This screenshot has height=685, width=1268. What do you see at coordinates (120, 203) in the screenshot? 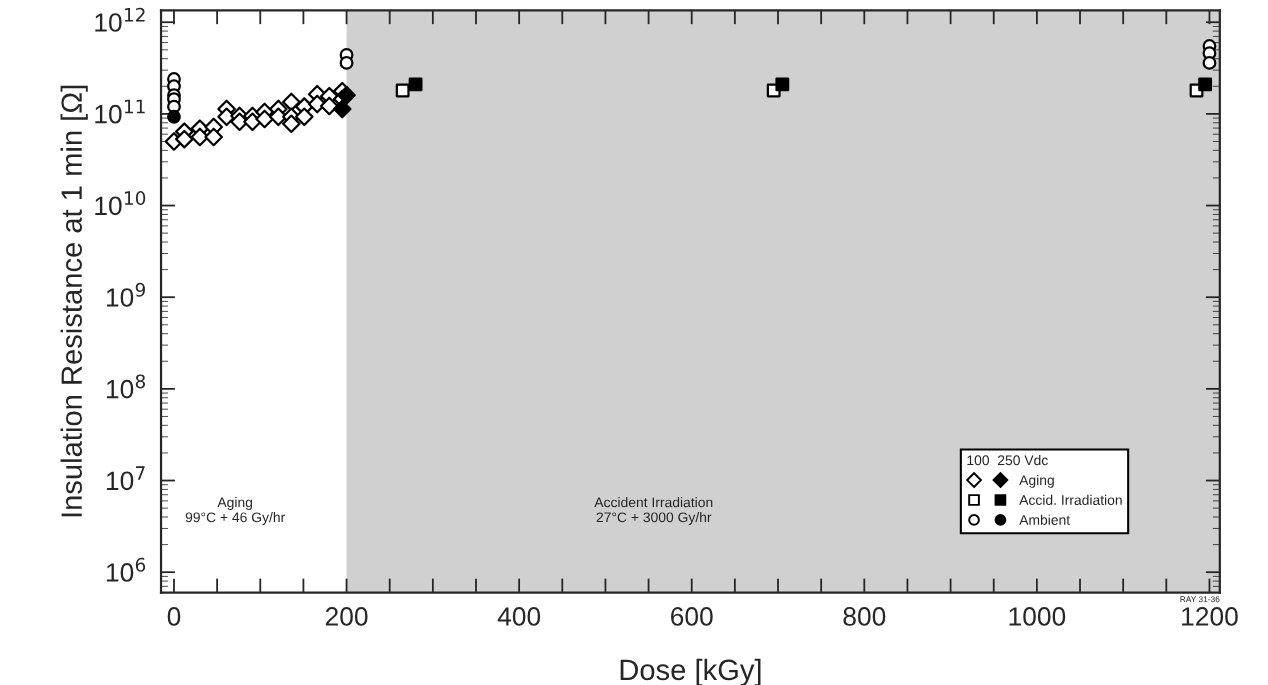
I see `y-tick-label: 10$^{10}$` at bounding box center [120, 203].